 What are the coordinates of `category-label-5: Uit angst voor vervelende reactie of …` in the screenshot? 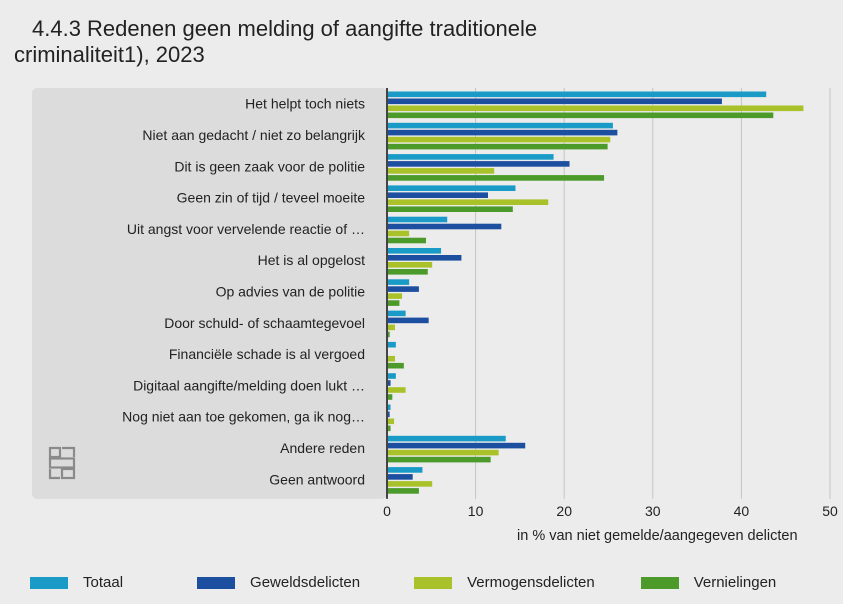 It's located at (246, 229).